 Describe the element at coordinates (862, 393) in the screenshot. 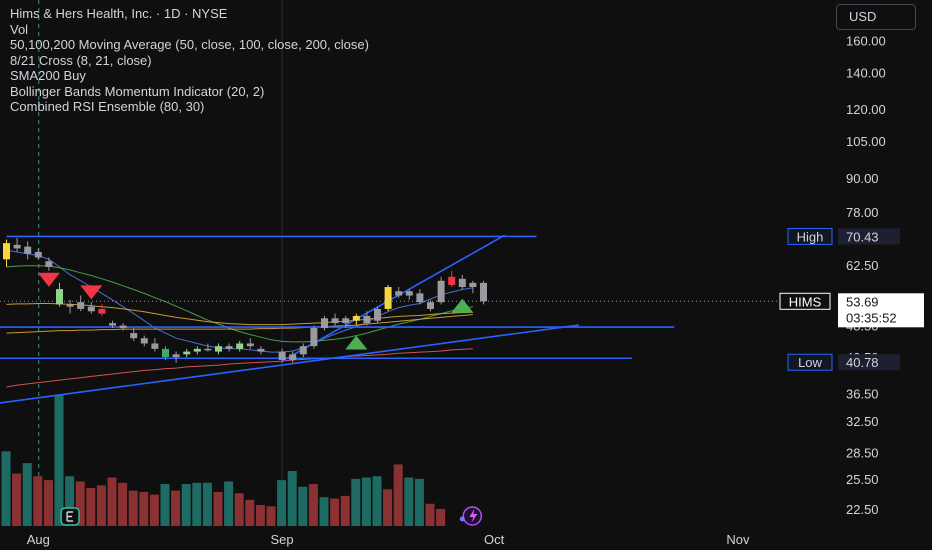

I see `price-tick-label: 36.50` at that location.